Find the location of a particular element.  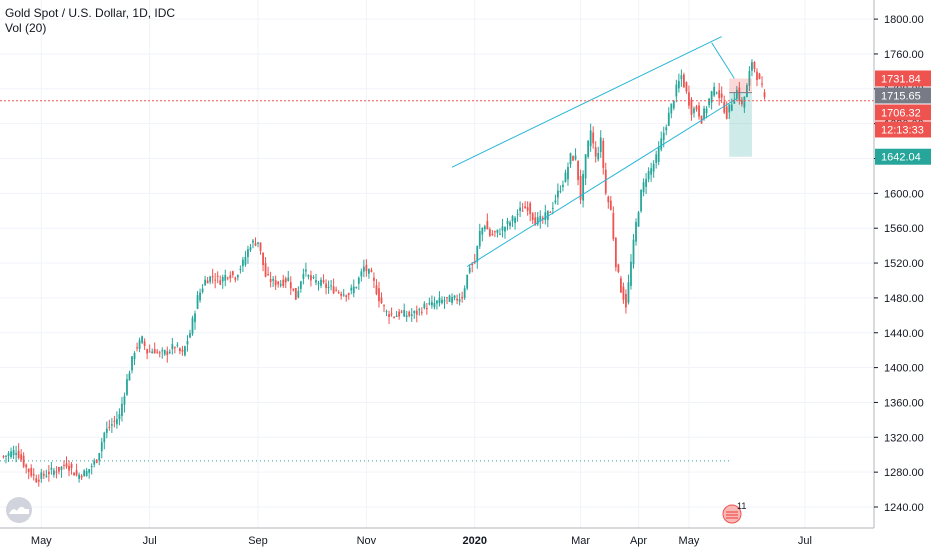

x-tick-label: Nov is located at coordinates (367, 541).